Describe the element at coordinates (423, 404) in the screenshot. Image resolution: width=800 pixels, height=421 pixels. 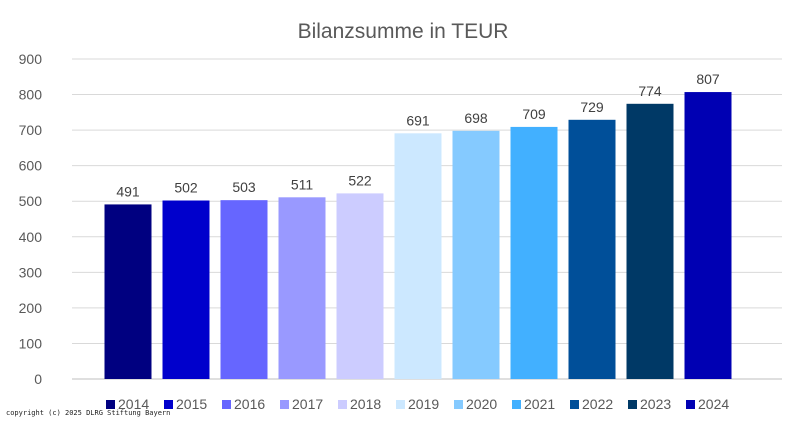
I see `legend-label: 2019` at that location.